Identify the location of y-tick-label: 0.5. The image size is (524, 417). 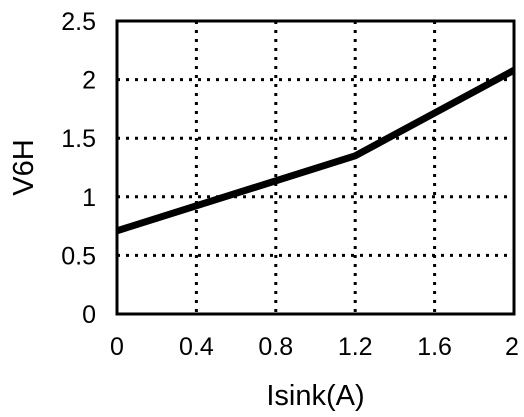
(78, 256).